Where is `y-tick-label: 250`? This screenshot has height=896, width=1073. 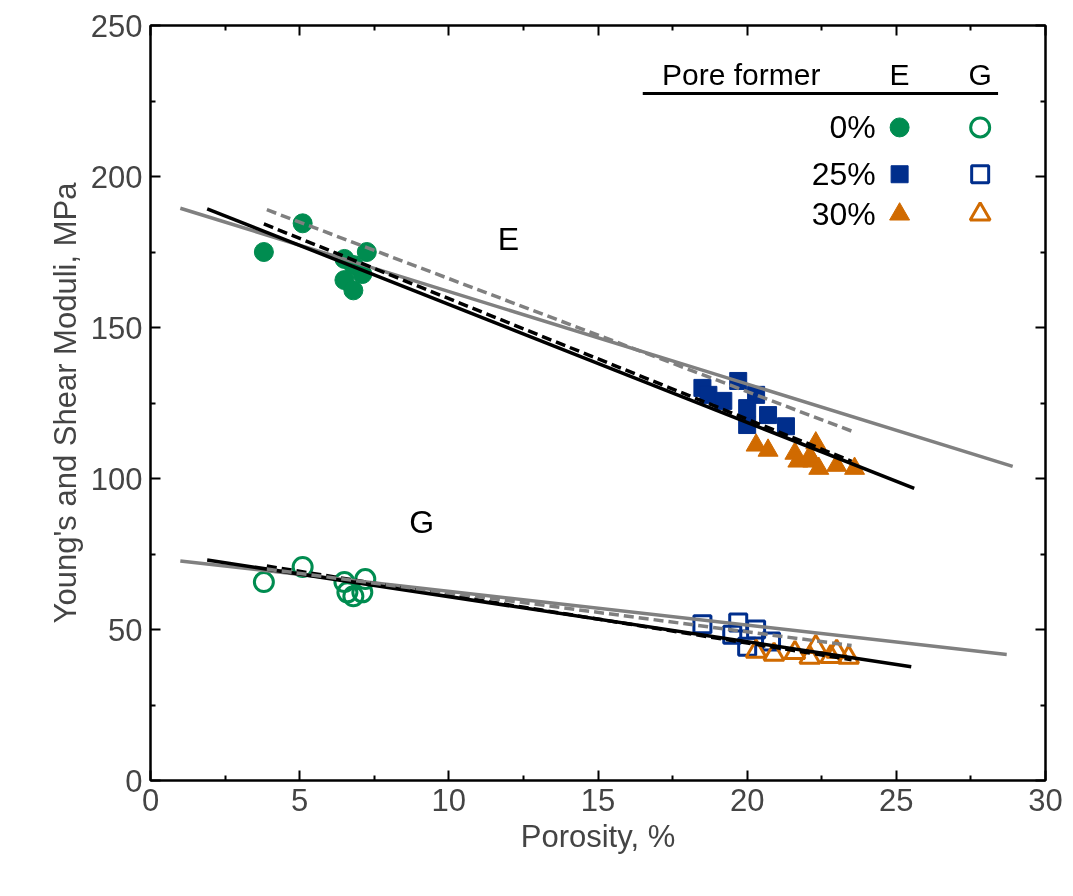
y-tick-label: 250 is located at coordinates (116, 26).